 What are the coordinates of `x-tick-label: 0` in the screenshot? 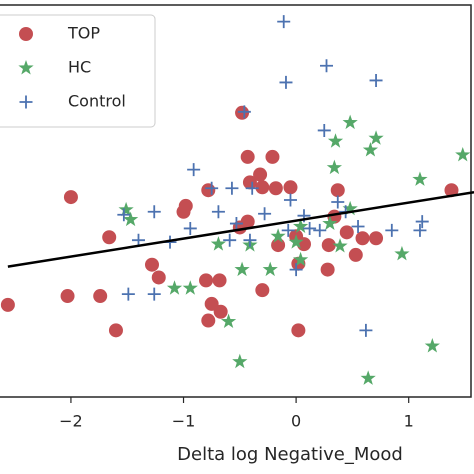 It's located at (296, 421).